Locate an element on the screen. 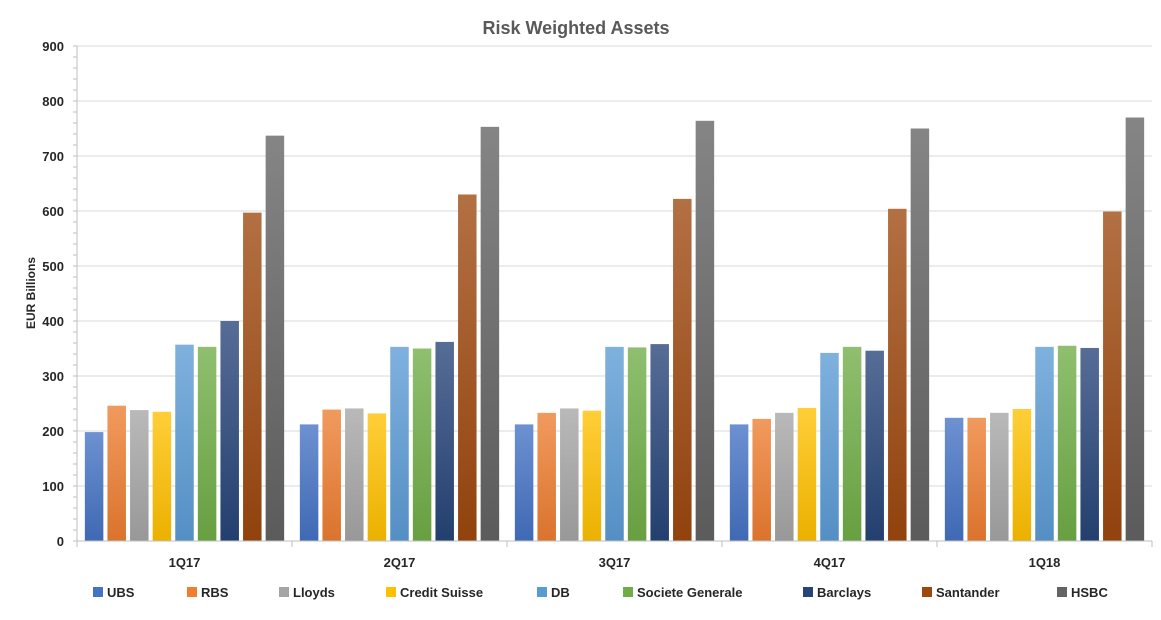 This screenshot has width=1161, height=620. y-tick-label: 600 is located at coordinates (53, 211).